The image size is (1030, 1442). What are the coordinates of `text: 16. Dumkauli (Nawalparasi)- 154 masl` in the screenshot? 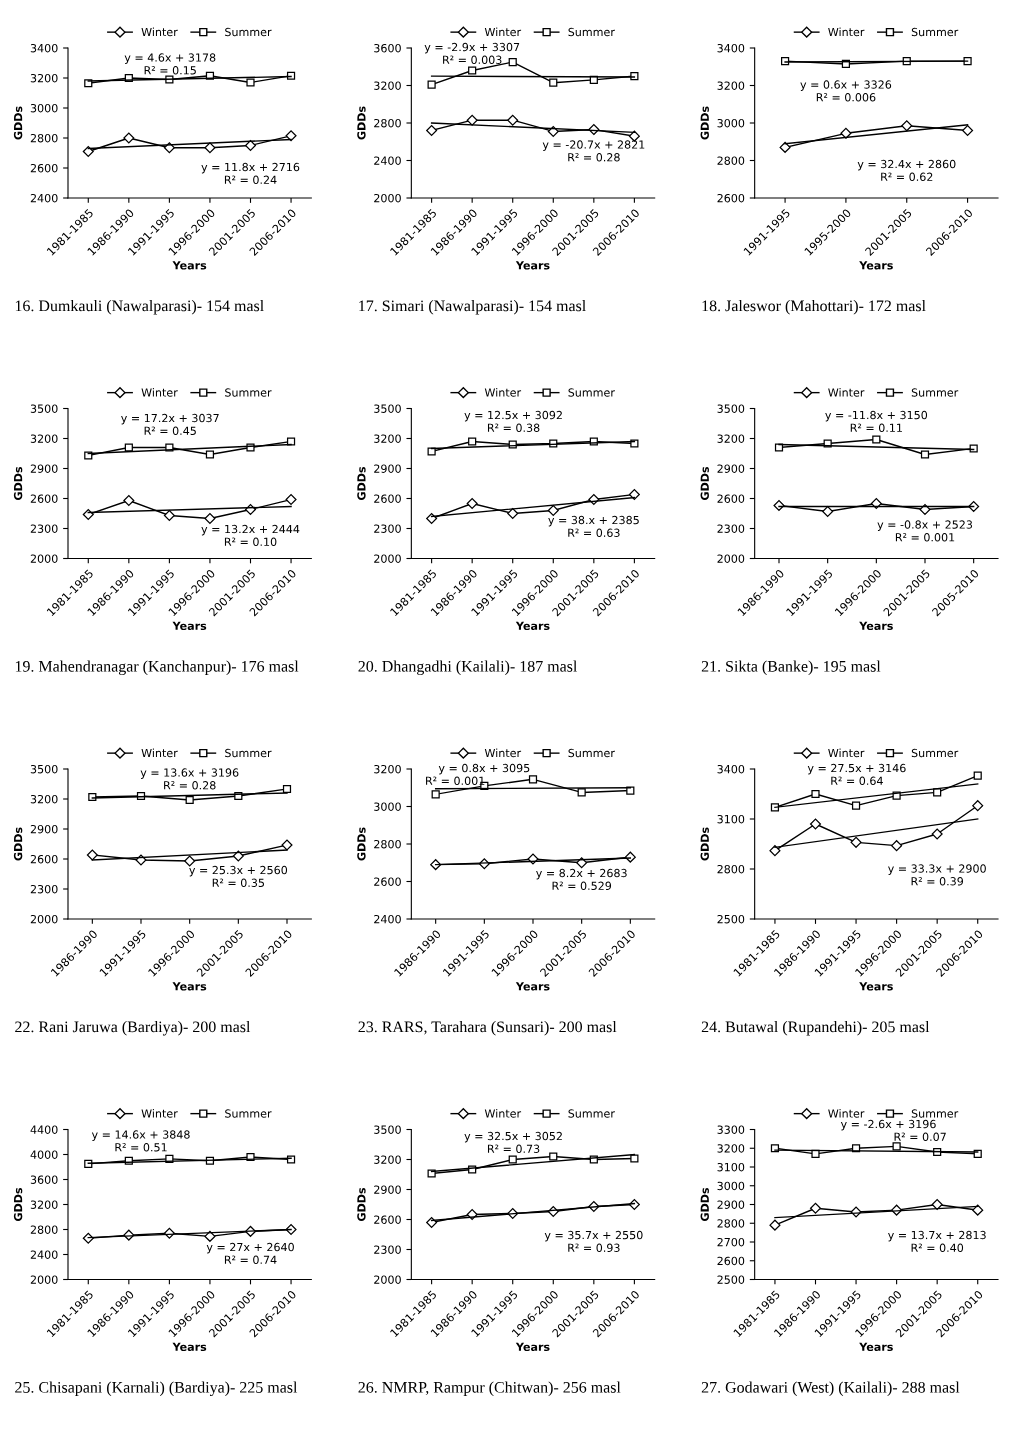 It's located at (139, 307).